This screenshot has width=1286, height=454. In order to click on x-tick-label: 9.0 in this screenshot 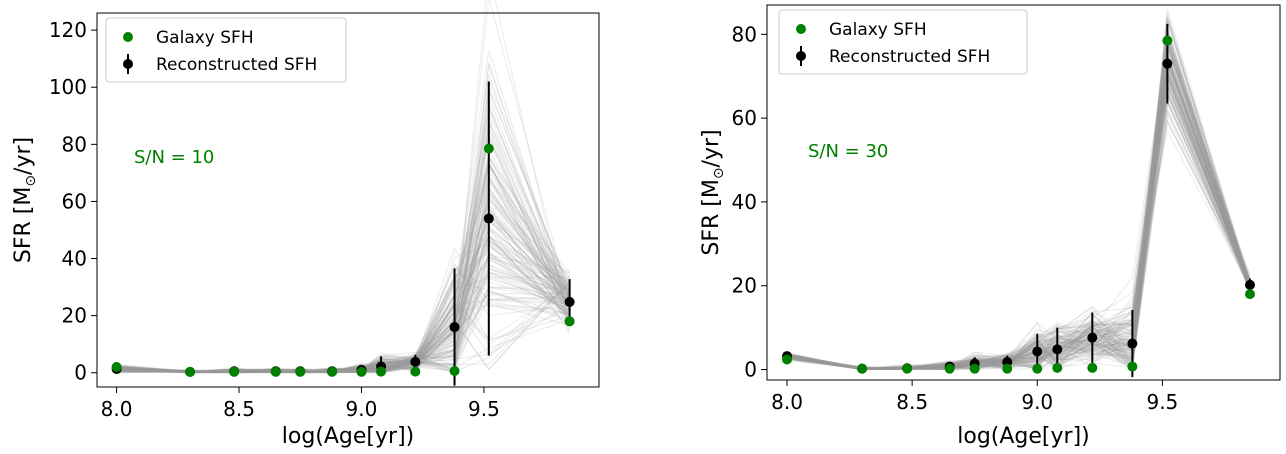, I will do `click(1037, 402)`.